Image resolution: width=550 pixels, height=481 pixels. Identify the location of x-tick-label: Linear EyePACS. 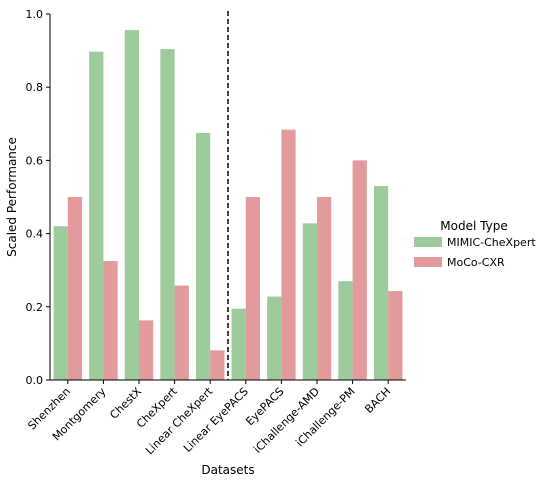
(216, 420).